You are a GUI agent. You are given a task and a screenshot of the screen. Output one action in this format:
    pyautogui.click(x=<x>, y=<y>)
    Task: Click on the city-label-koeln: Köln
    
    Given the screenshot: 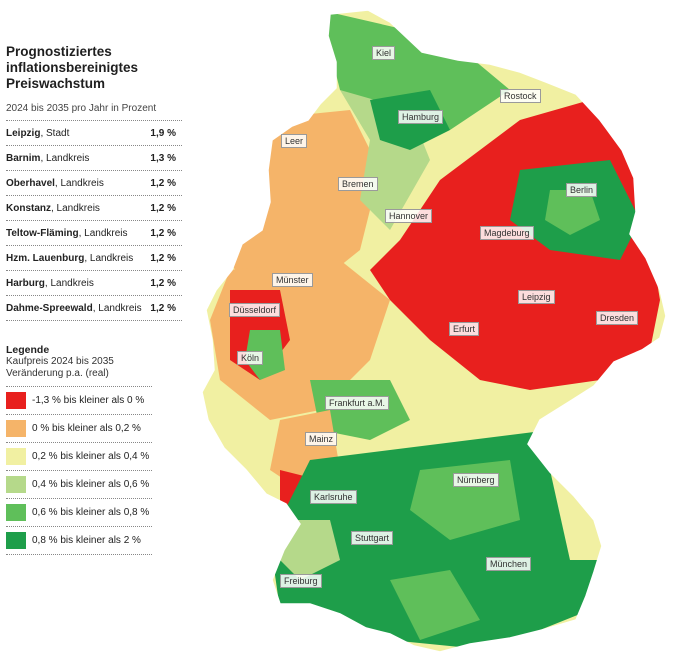 What is the action you would take?
    pyautogui.click(x=250, y=358)
    